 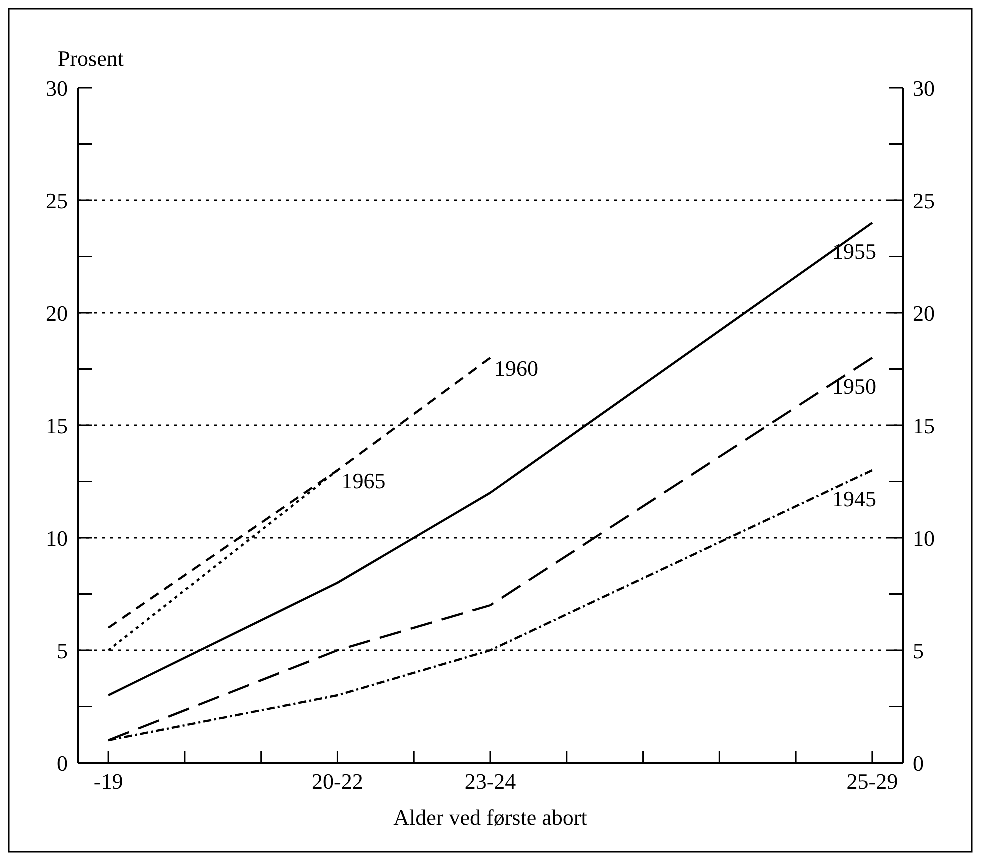 What do you see at coordinates (57, 313) in the screenshot?
I see `y-tick-label: 20` at bounding box center [57, 313].